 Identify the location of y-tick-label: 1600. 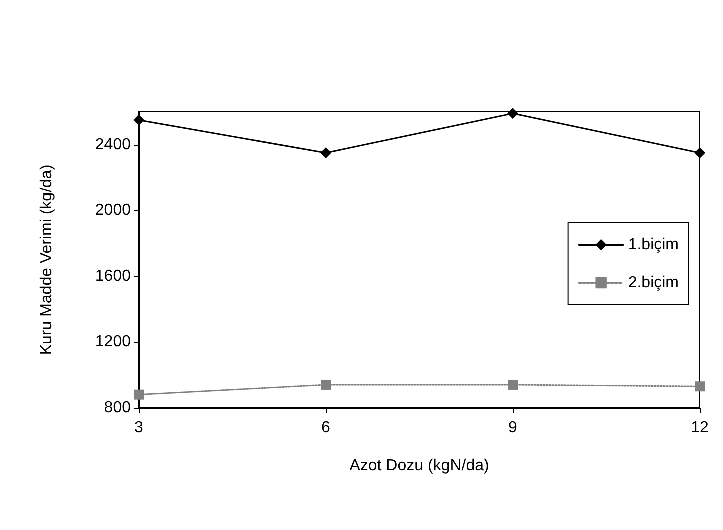
(113, 276).